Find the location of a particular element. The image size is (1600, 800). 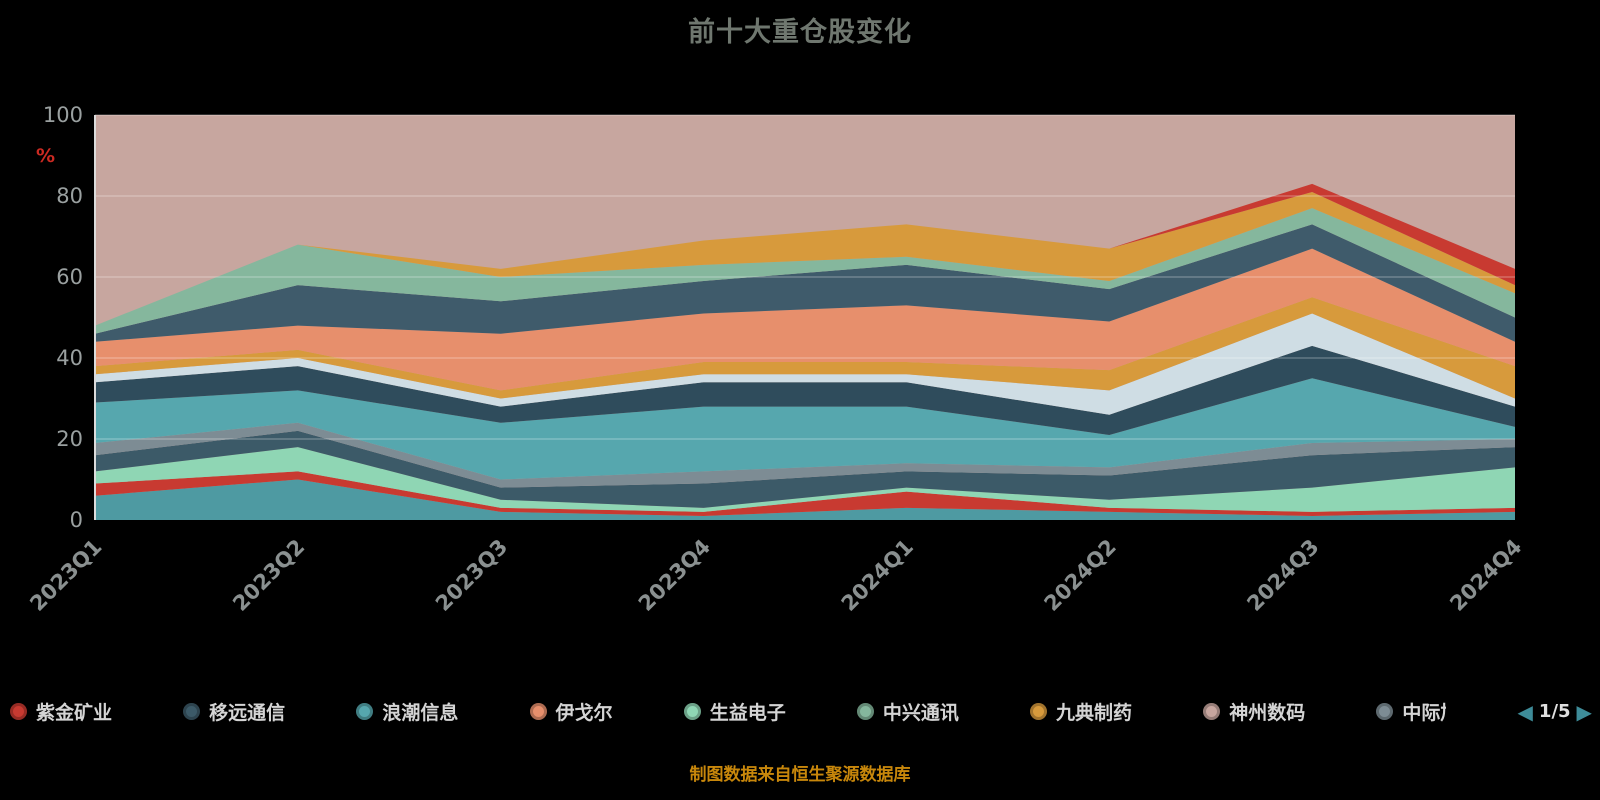

legend-item-label: 中际旭创 is located at coordinates (1424, 713).